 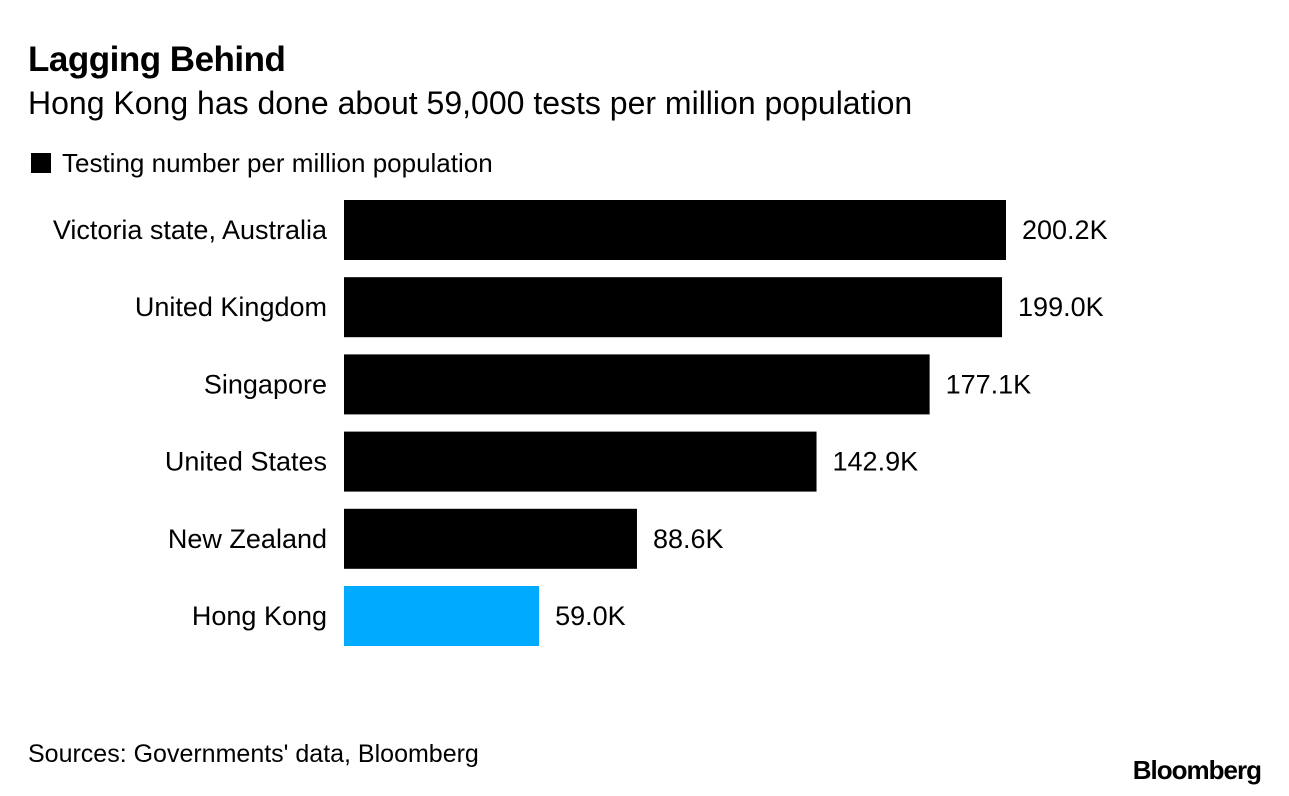 What do you see at coordinates (1061, 307) in the screenshot?
I see `value-label: 199.0K` at bounding box center [1061, 307].